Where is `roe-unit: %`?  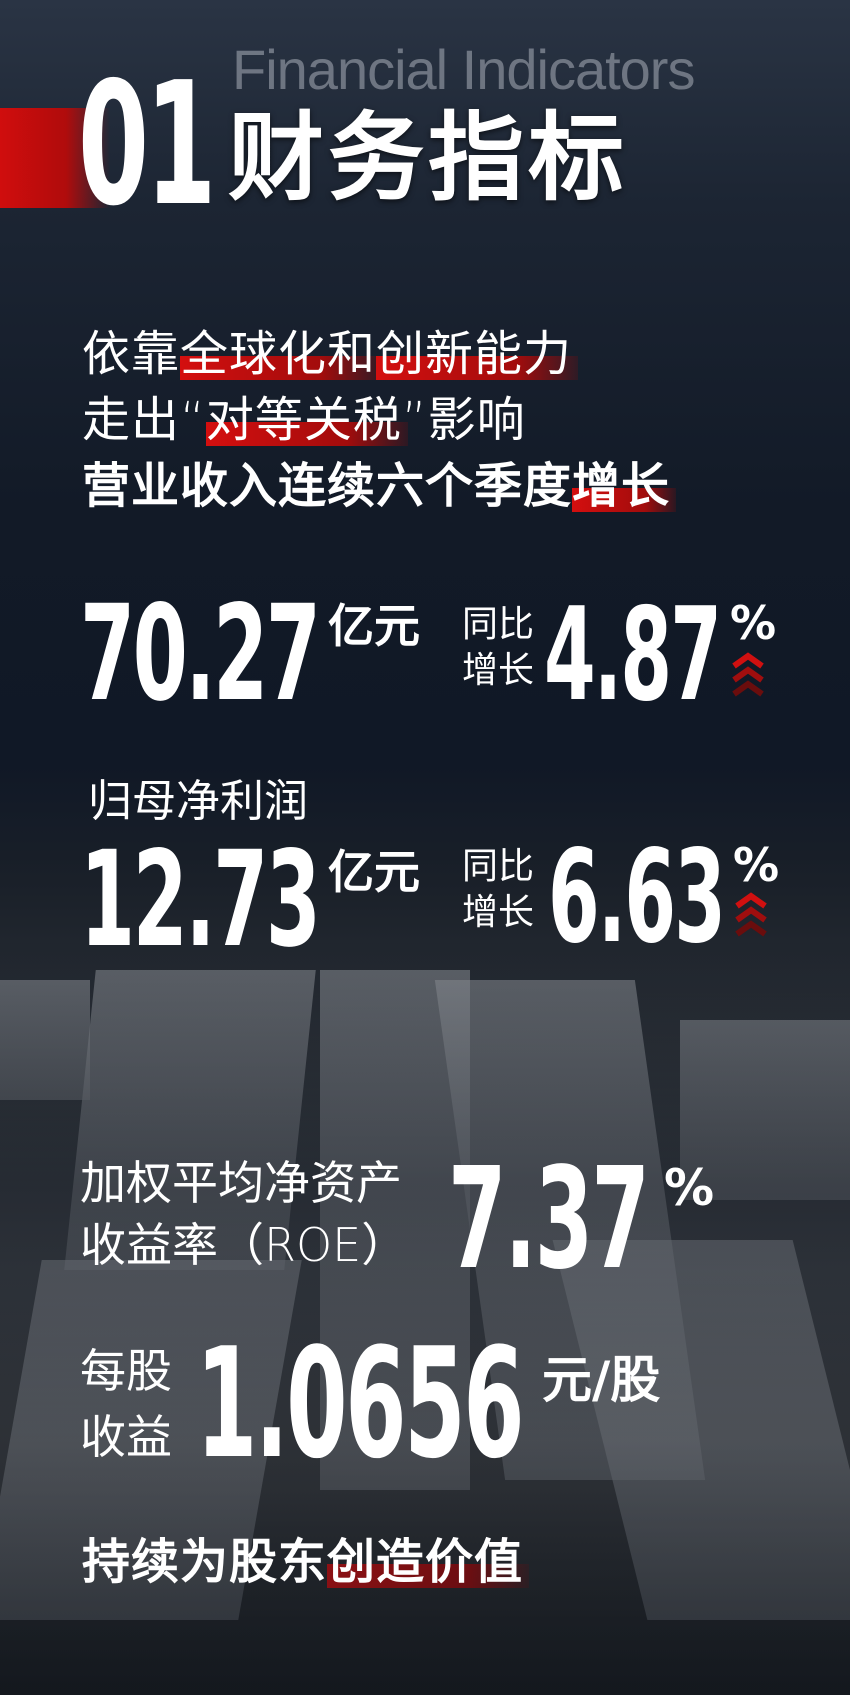 roe-unit: % is located at coordinates (689, 1188).